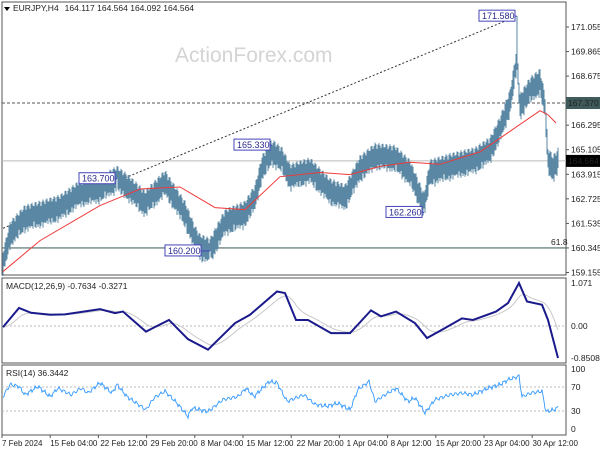  Describe the element at coordinates (579, 326) in the screenshot. I see `macd-axis-label: 0.00` at that location.